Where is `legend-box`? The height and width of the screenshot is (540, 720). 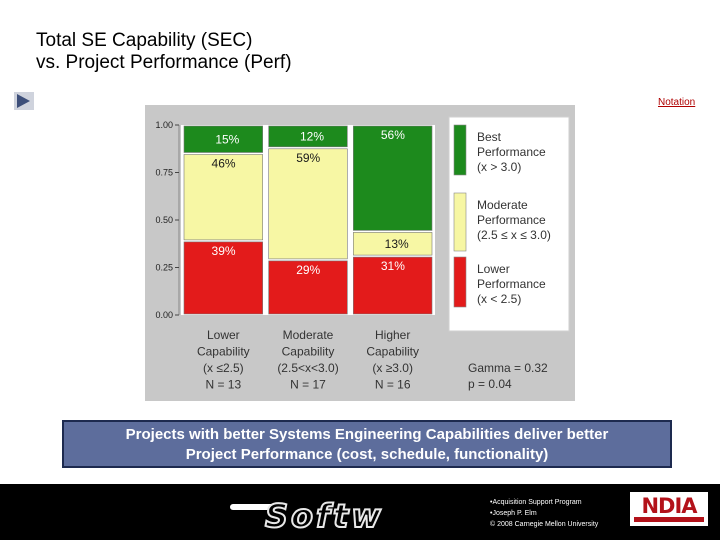
legend-box is located at coordinates (509, 224).